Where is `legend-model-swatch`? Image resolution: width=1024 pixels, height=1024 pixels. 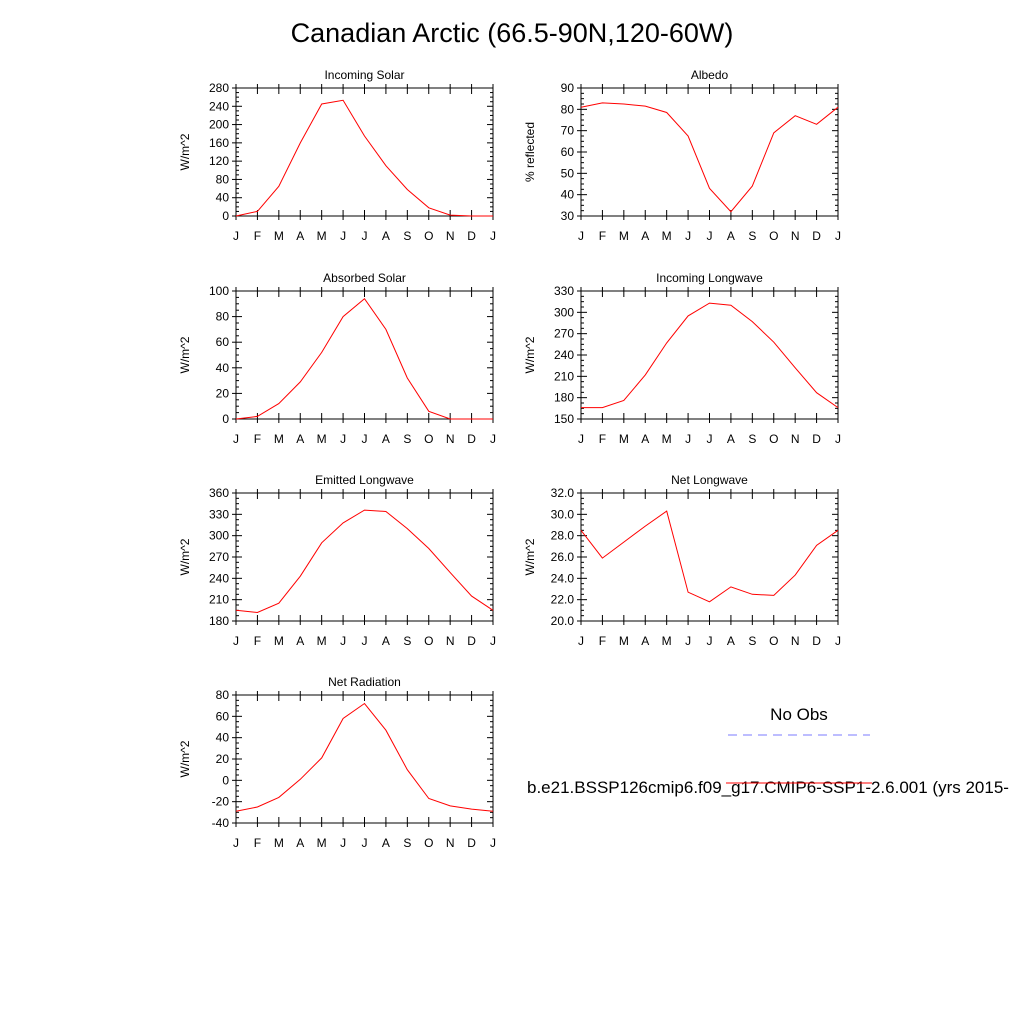 legend-model-swatch is located at coordinates (799, 783).